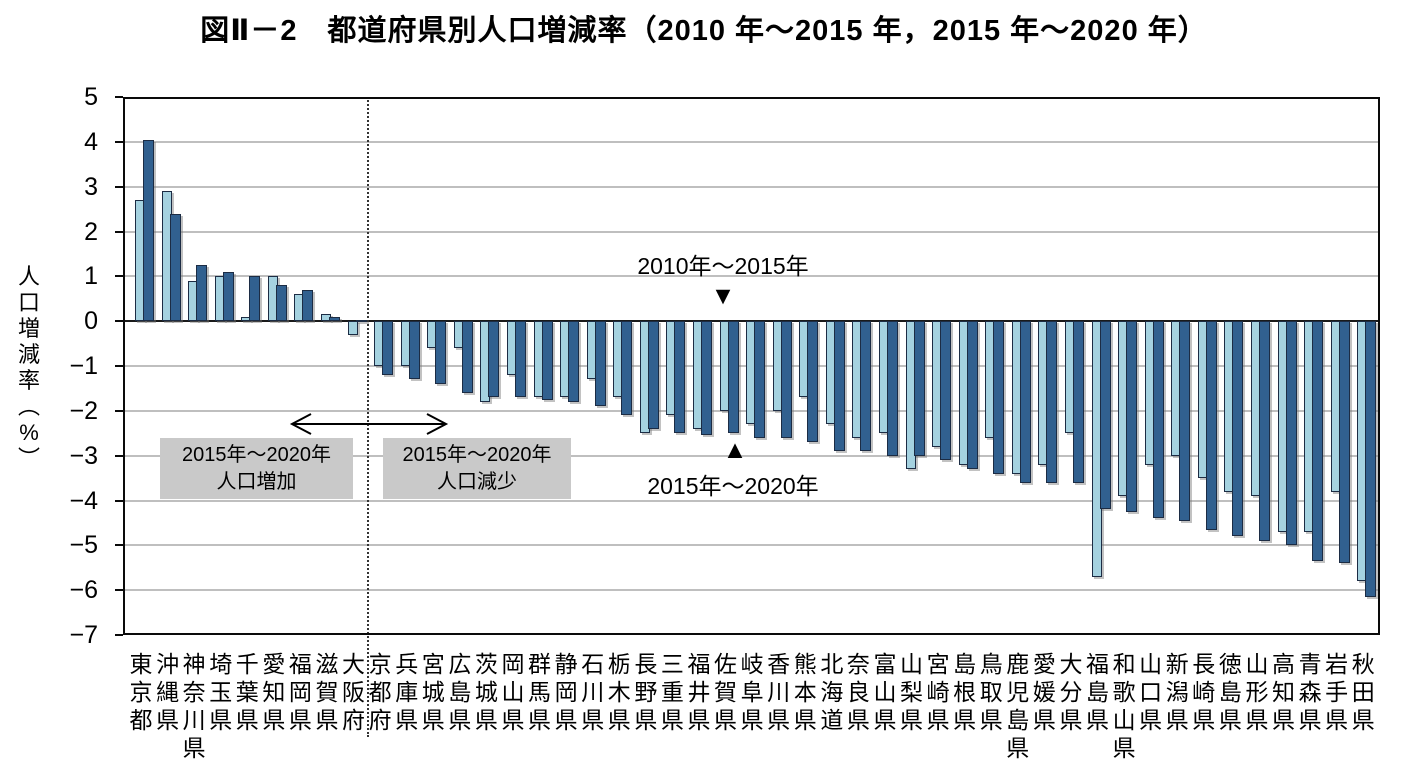  I want to click on bar-2015年～2020年-佐賀県, so click(733, 377).